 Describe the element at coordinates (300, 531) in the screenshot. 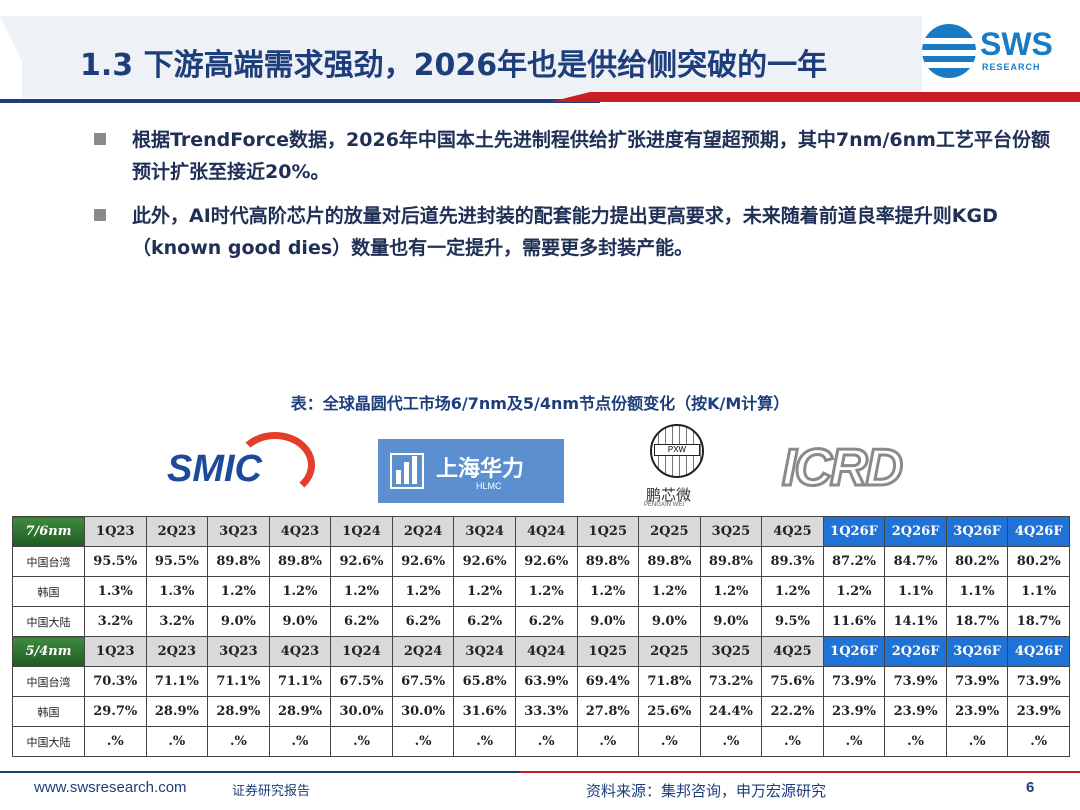

I see `column-header: 4Q23` at that location.